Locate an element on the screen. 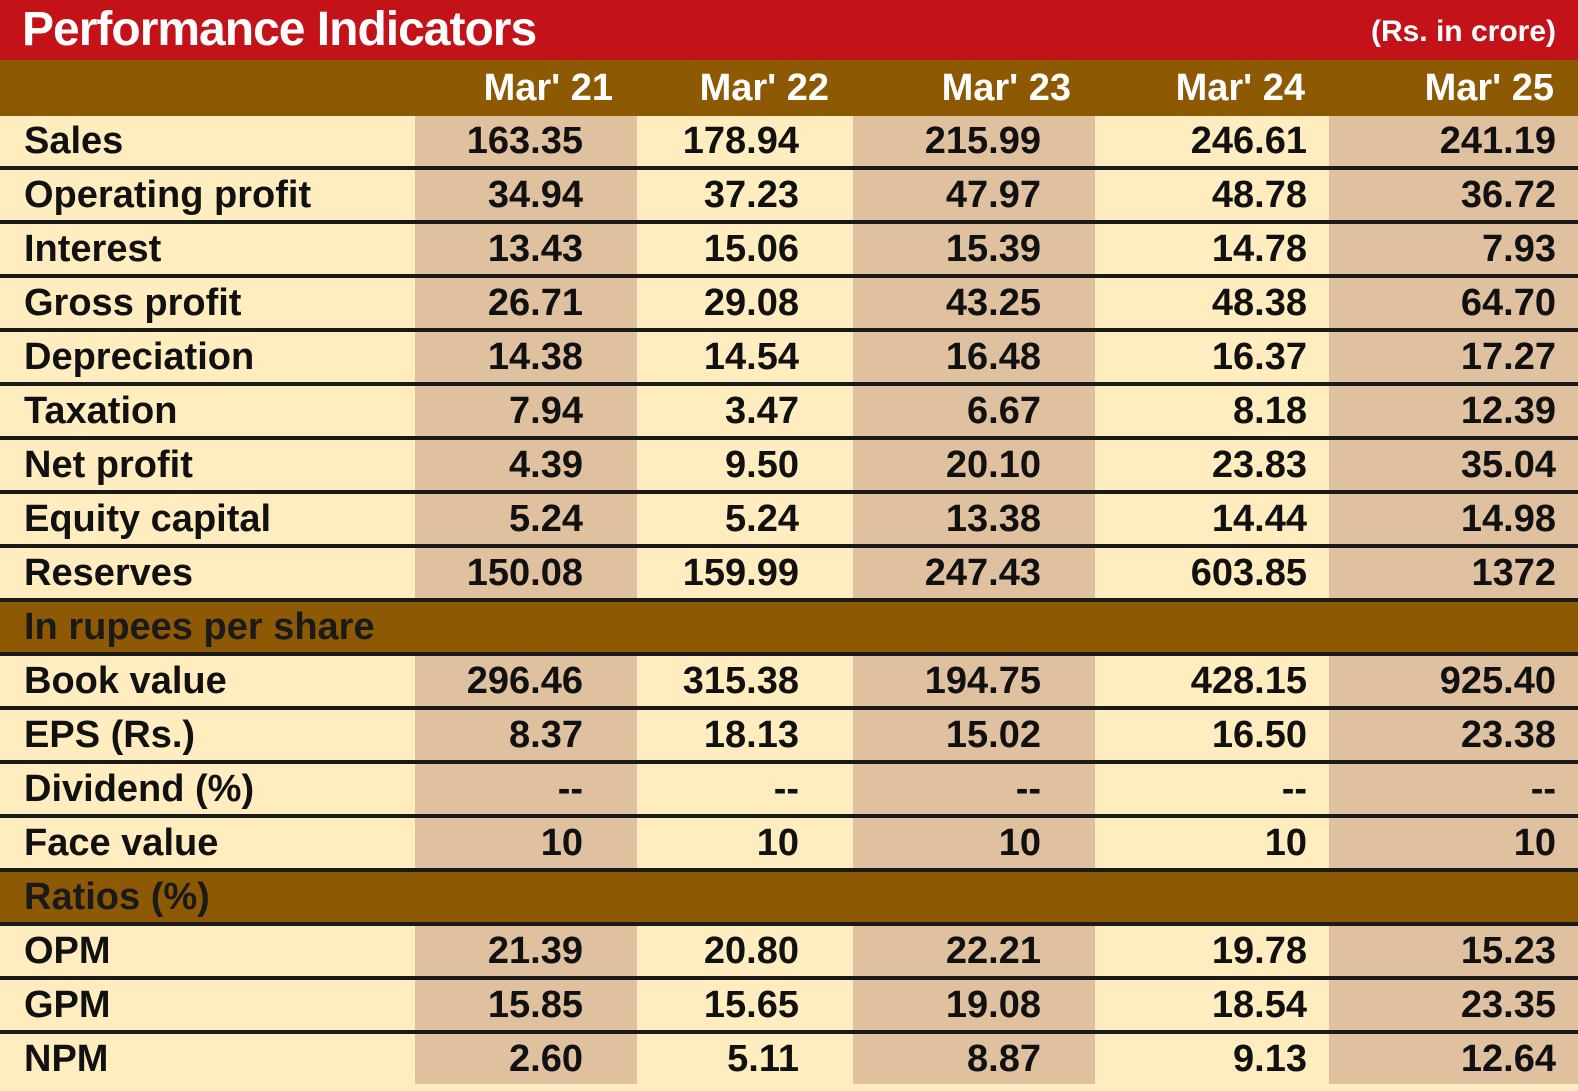 This screenshot has width=1578, height=1091. column-header-row: Mar' 21 Mar' 22 Mar' 23 Mar' 24 Mar' 25 is located at coordinates (789, 88).